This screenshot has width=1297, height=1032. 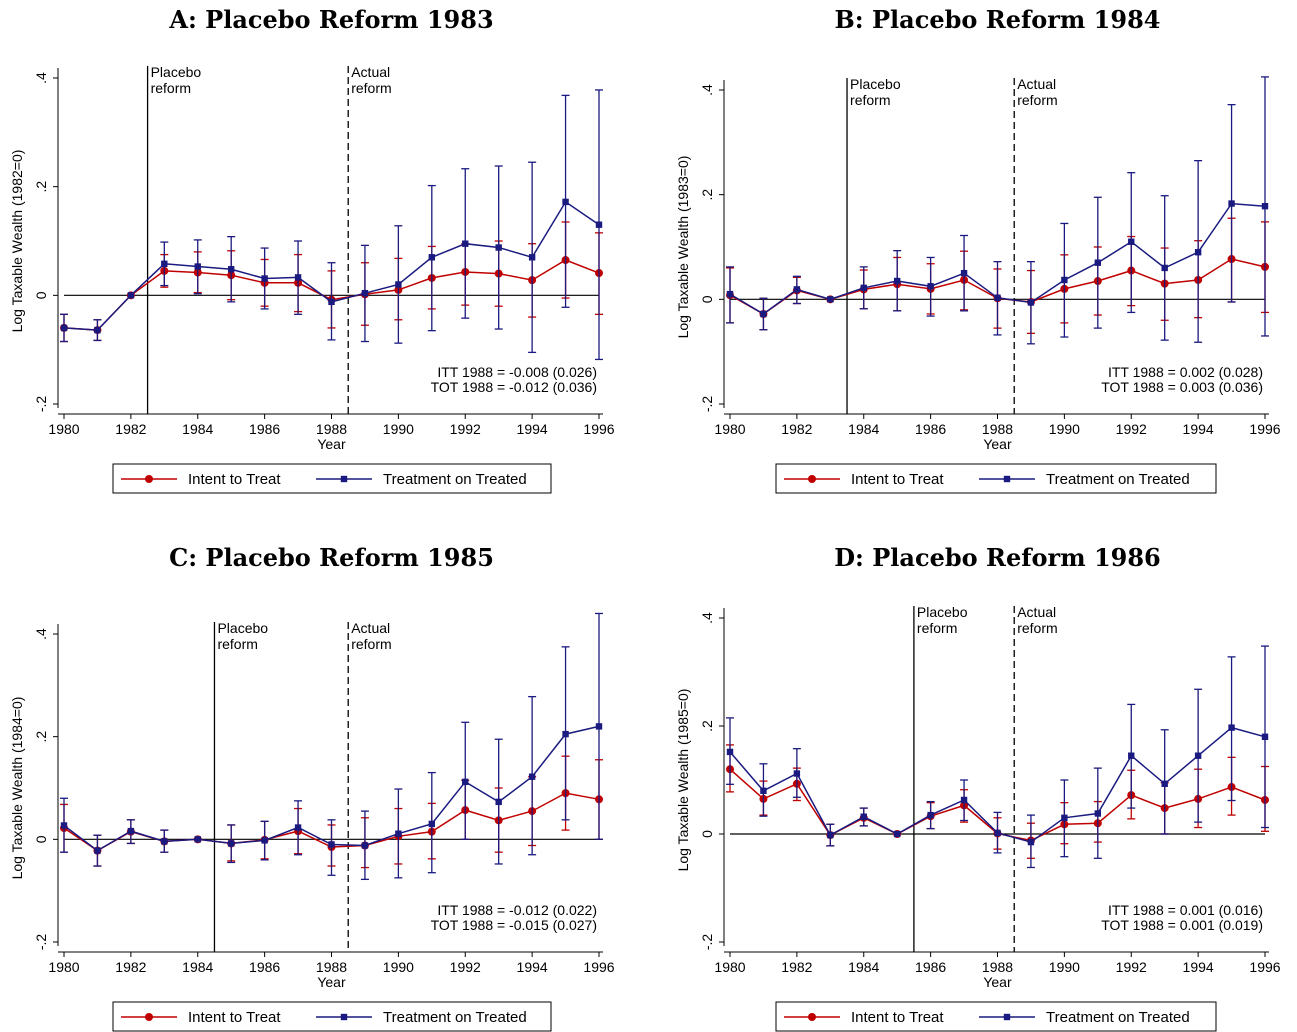 I want to click on itt-estimate: ITT 1988 = 0.001 (0.016), so click(x=1185, y=910).